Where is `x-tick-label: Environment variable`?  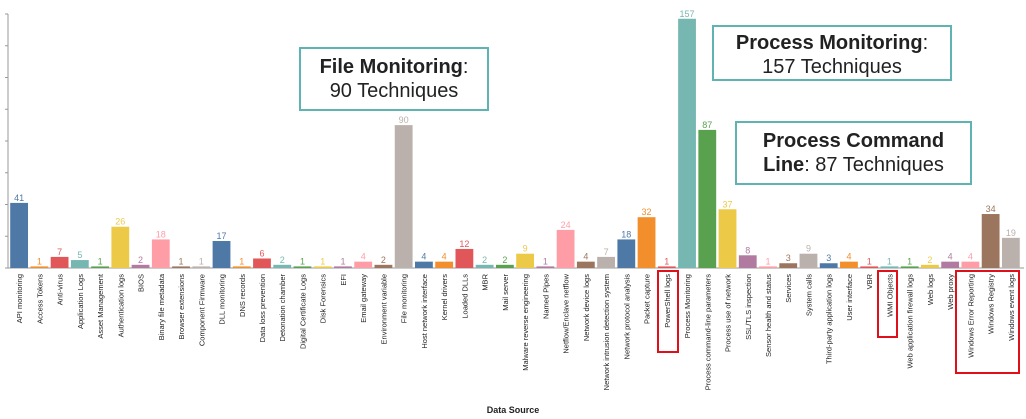
x-tick-label: Environment variable is located at coordinates (383, 309).